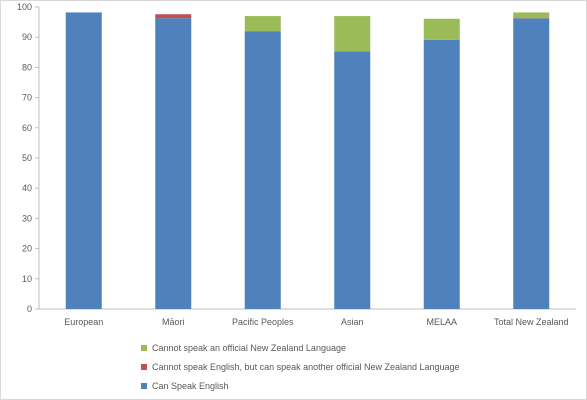 Image resolution: width=587 pixels, height=400 pixels. Describe the element at coordinates (27, 98) in the screenshot. I see `y-tick-label: 70` at that location.